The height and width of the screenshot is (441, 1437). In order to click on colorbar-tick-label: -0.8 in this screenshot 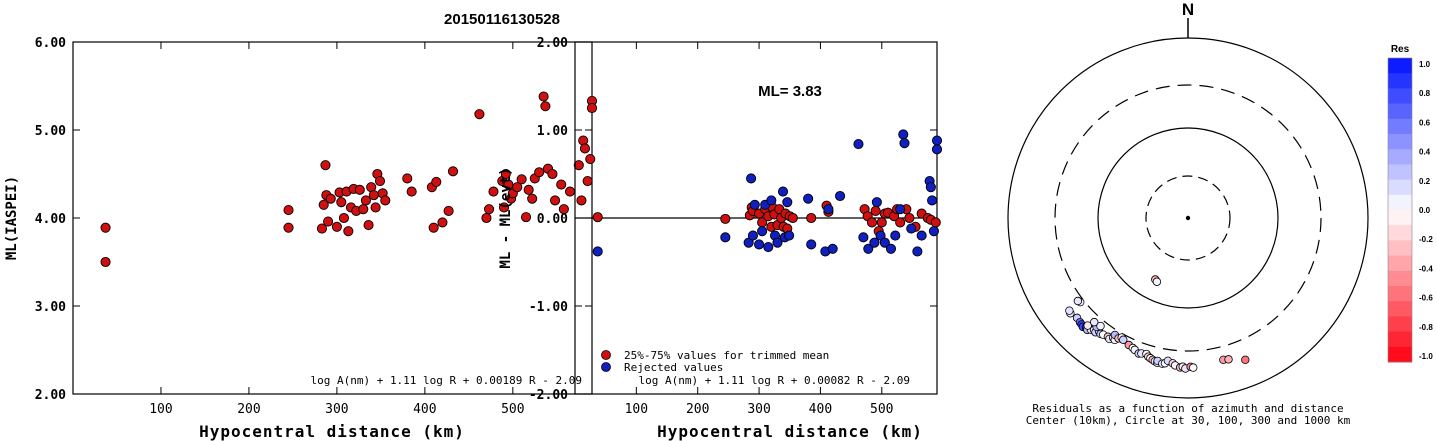, I will do `click(1426, 327)`.